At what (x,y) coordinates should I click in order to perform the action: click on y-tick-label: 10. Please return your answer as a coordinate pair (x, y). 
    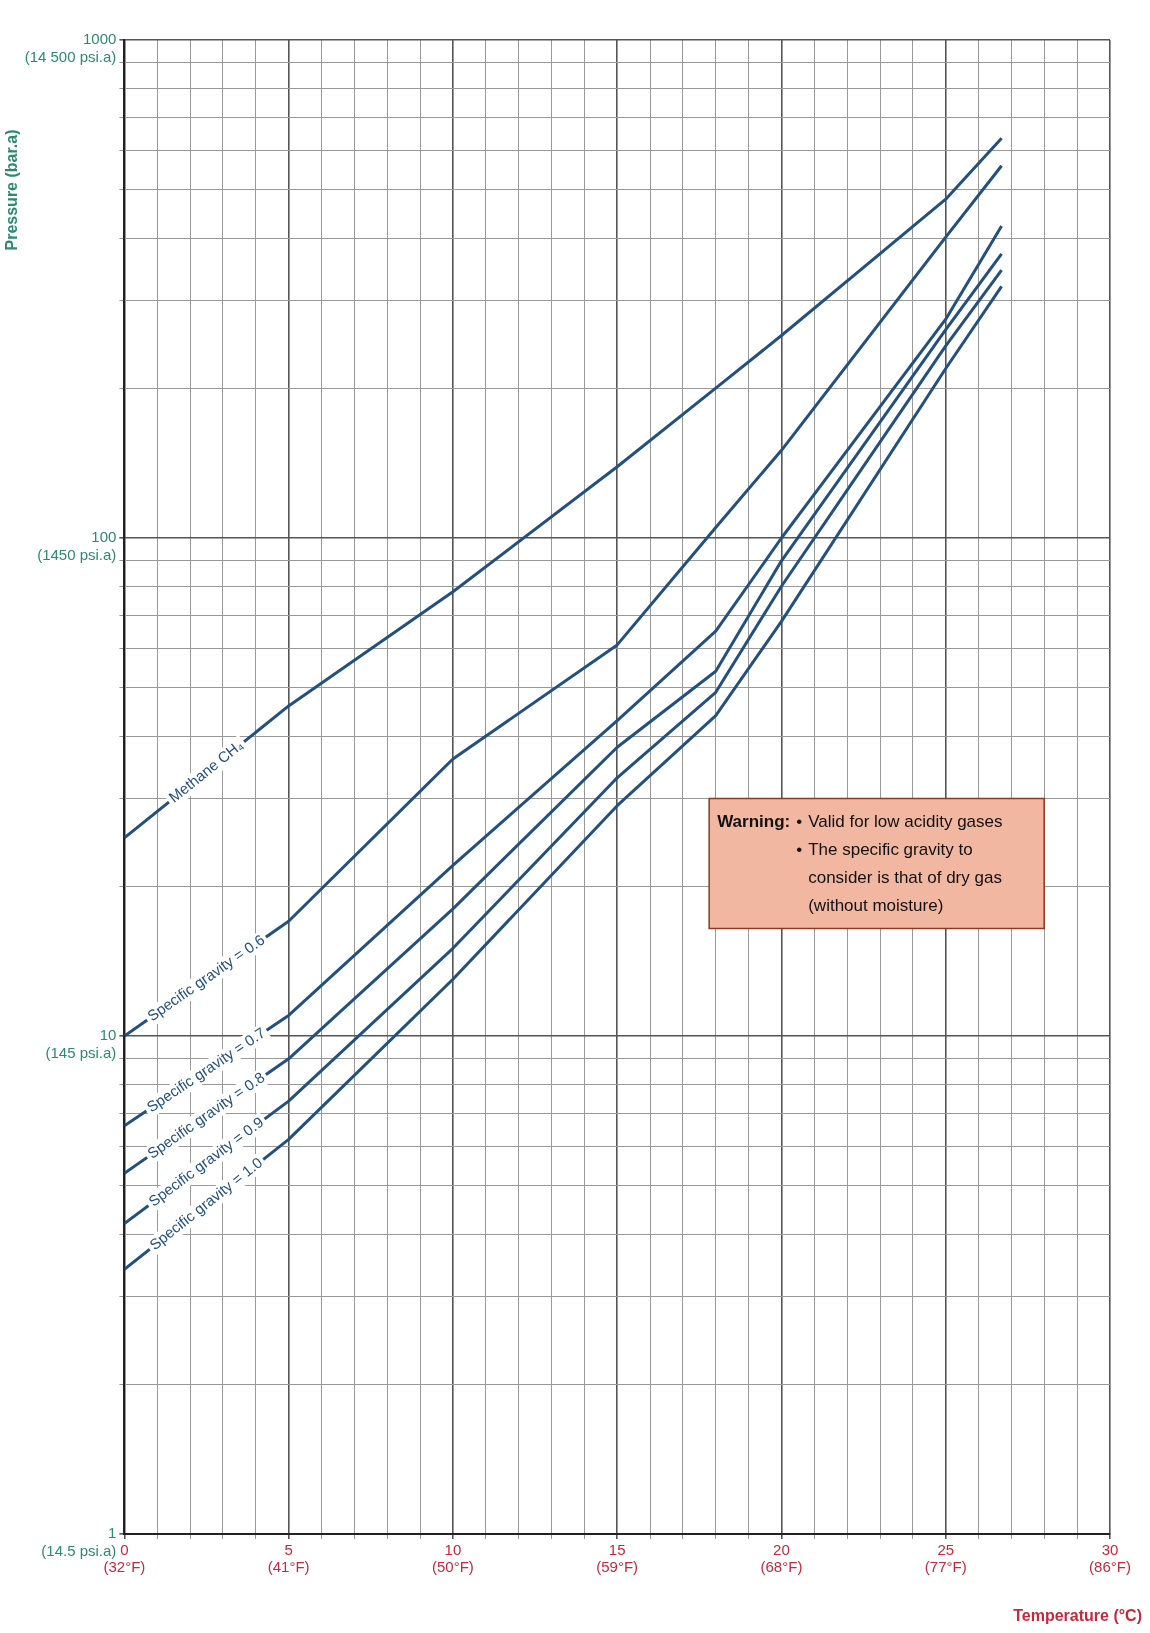
    Looking at the image, I should click on (108, 1035).